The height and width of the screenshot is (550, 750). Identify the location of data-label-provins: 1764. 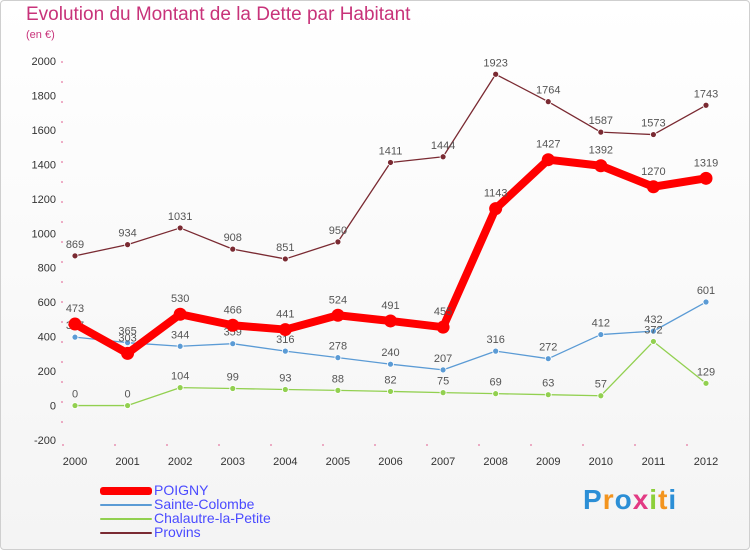
(548, 91).